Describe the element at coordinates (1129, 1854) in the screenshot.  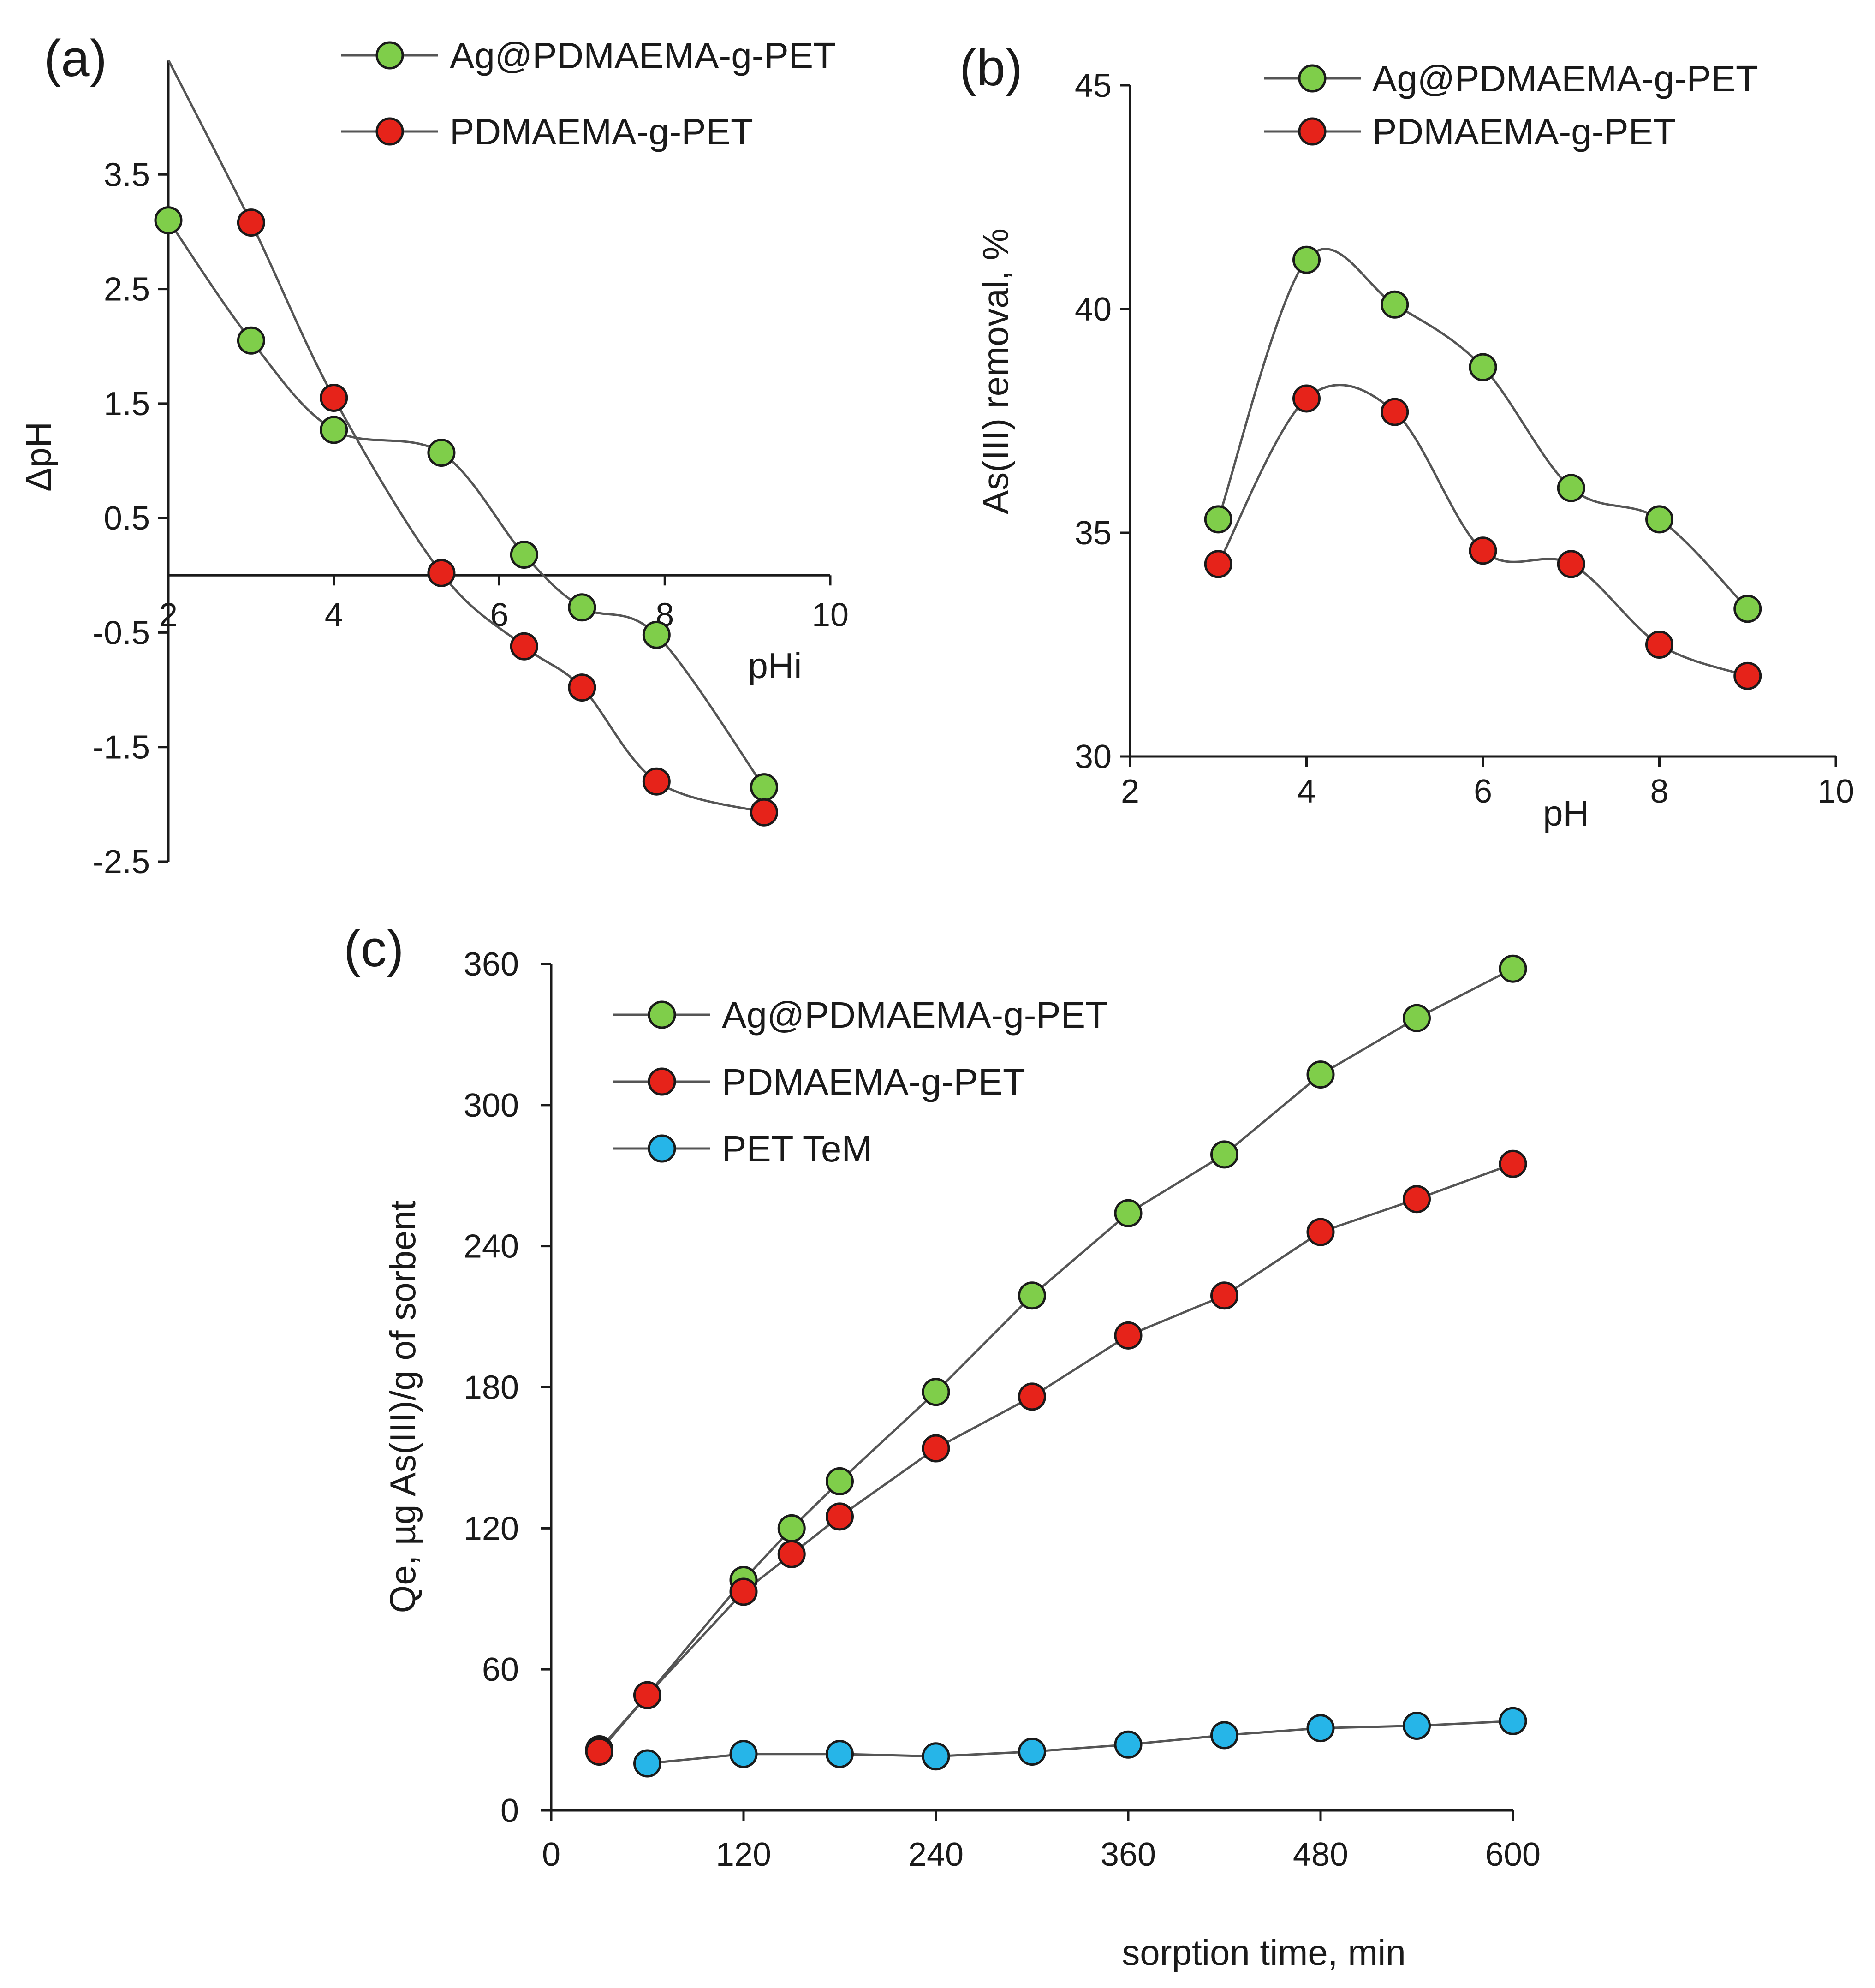
I see `panel-c-x-tick-label: 360` at that location.